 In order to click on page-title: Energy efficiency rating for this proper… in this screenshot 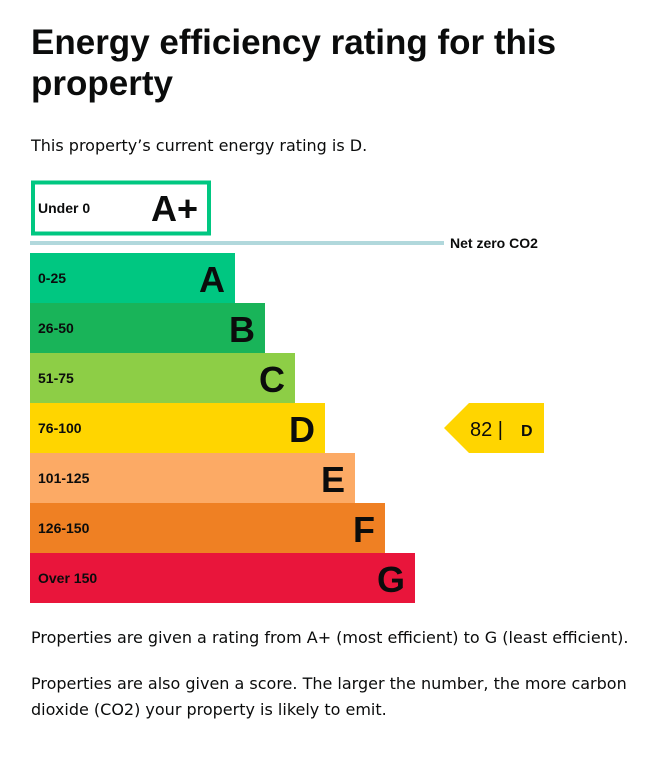, I will do `click(294, 63)`.